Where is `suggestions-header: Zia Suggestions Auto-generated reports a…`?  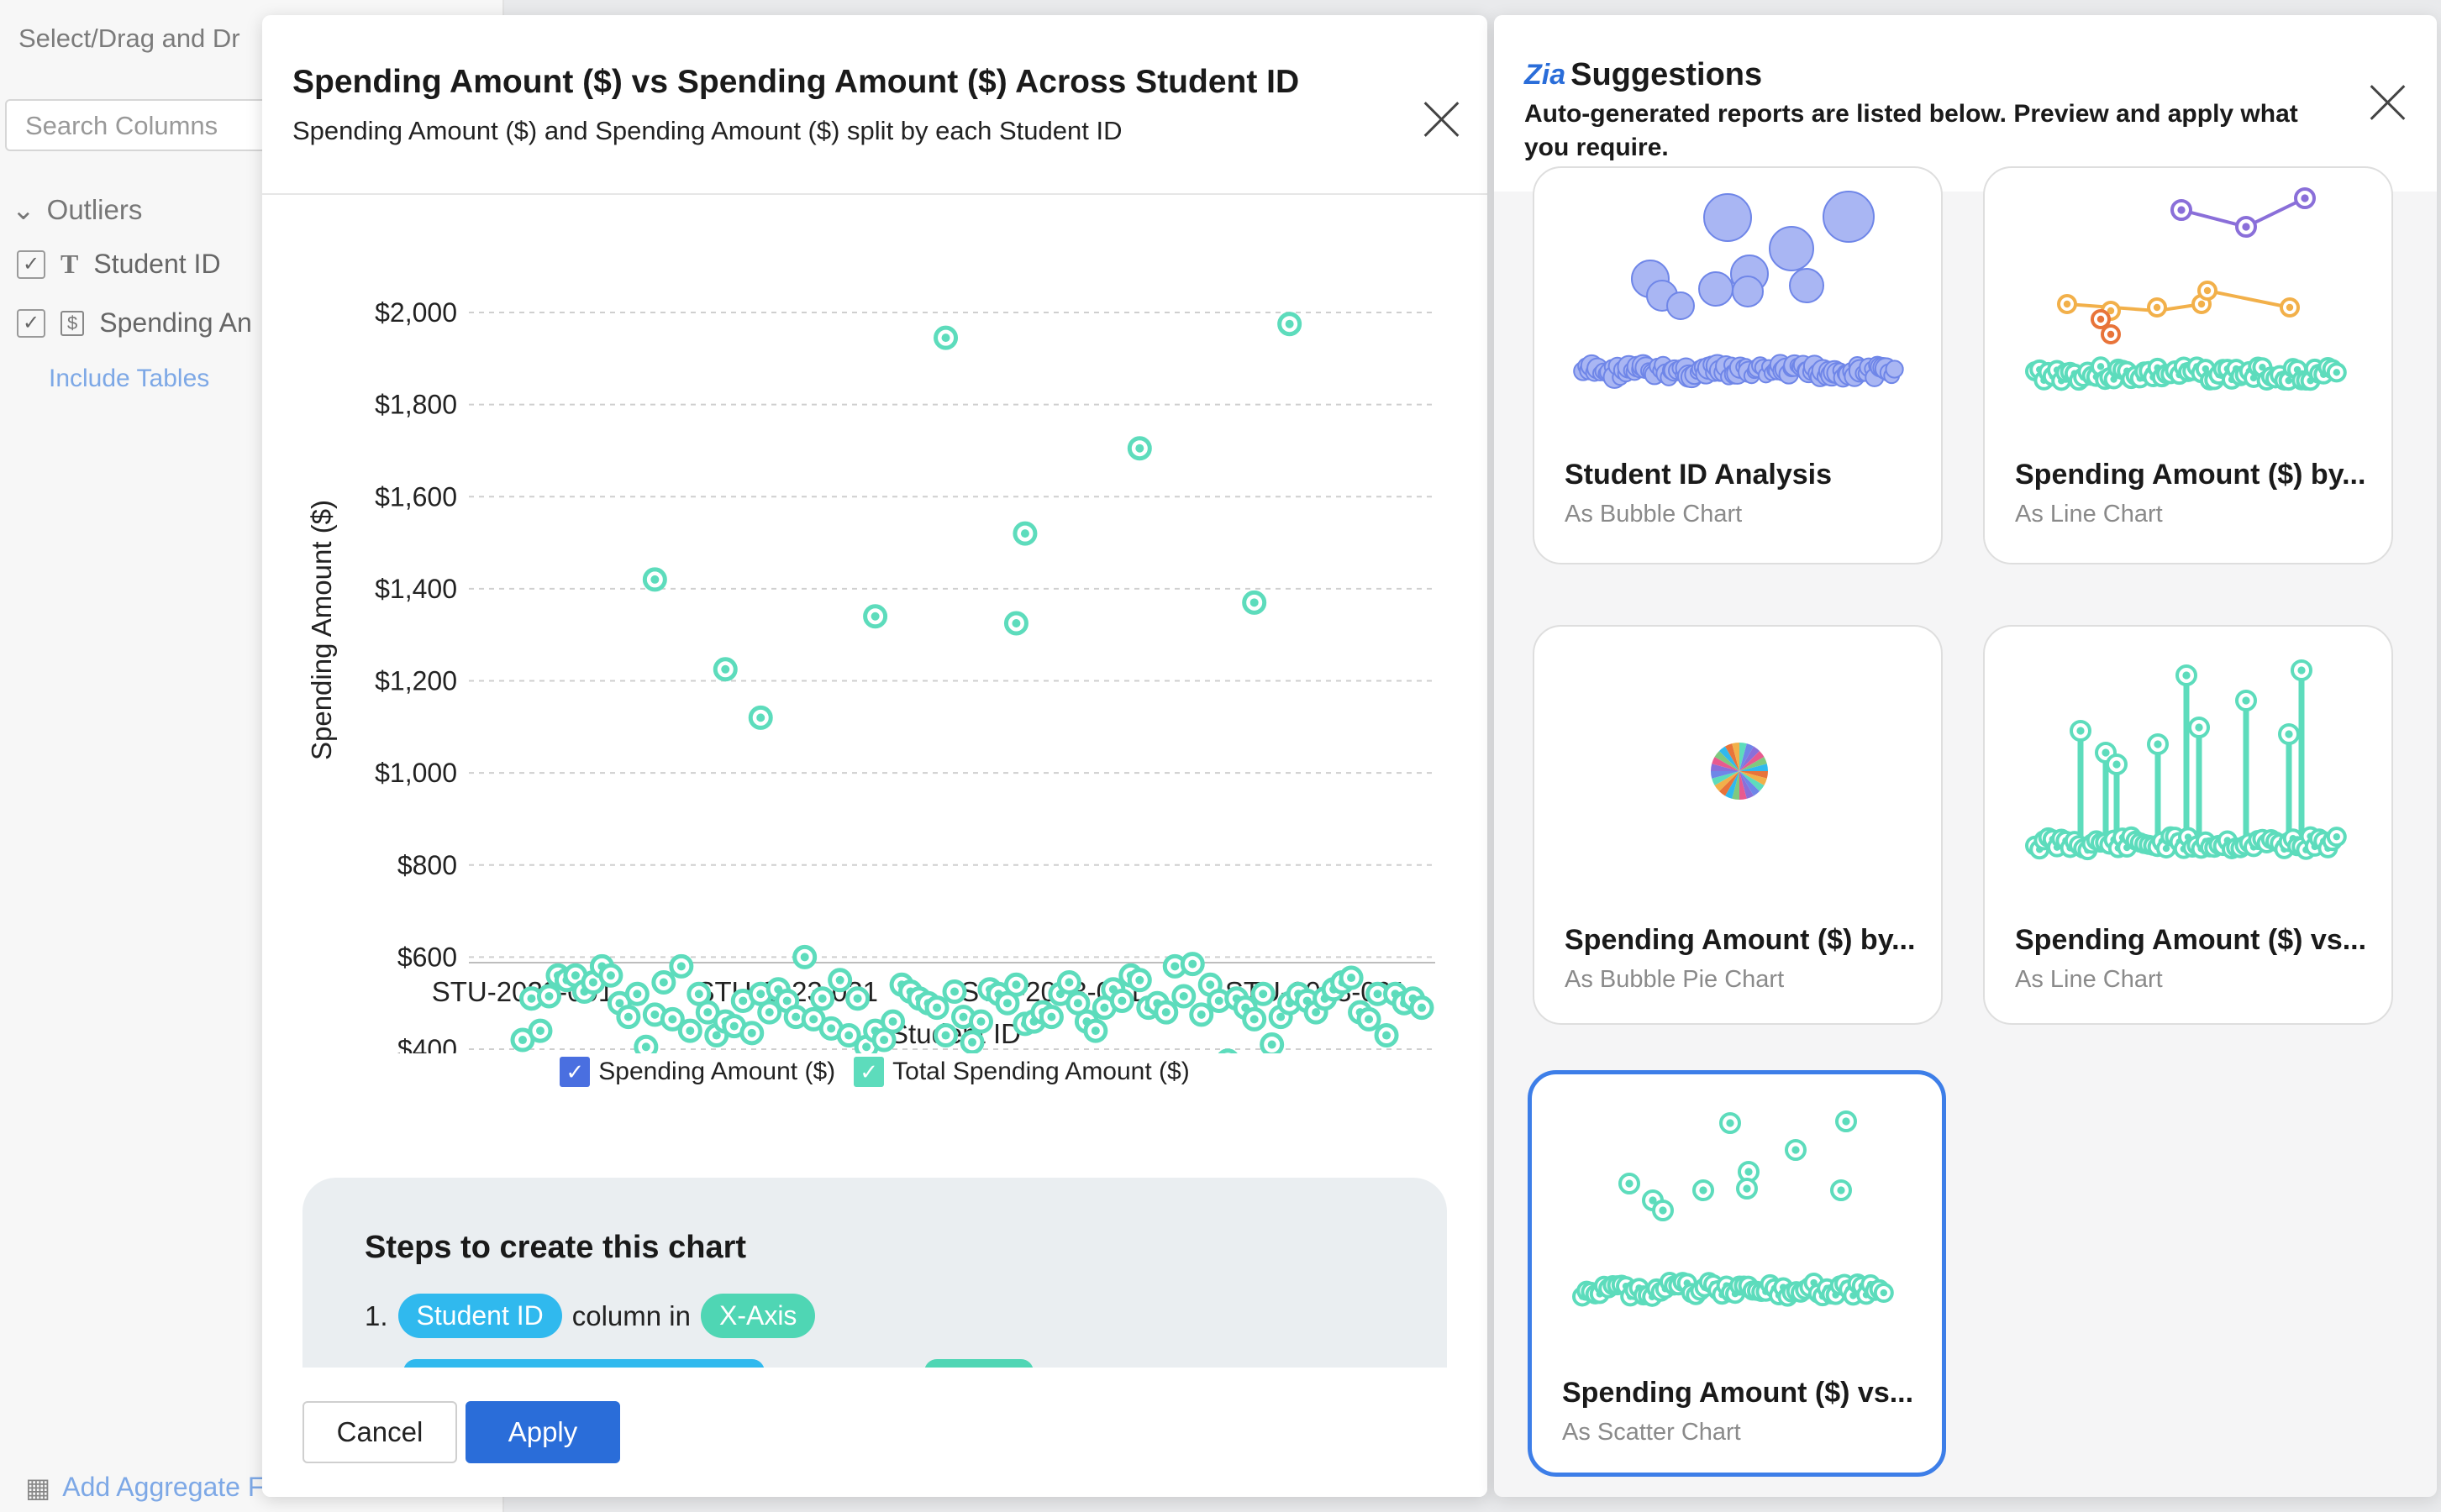 suggestions-header: Zia Suggestions Auto-generated reports a… is located at coordinates (1966, 103).